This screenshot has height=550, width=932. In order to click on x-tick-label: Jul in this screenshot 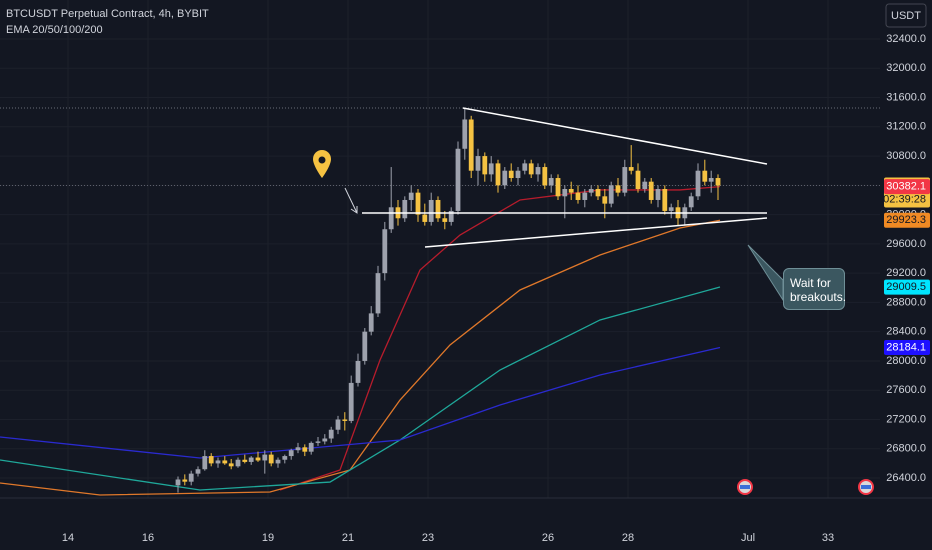, I will do `click(748, 538)`.